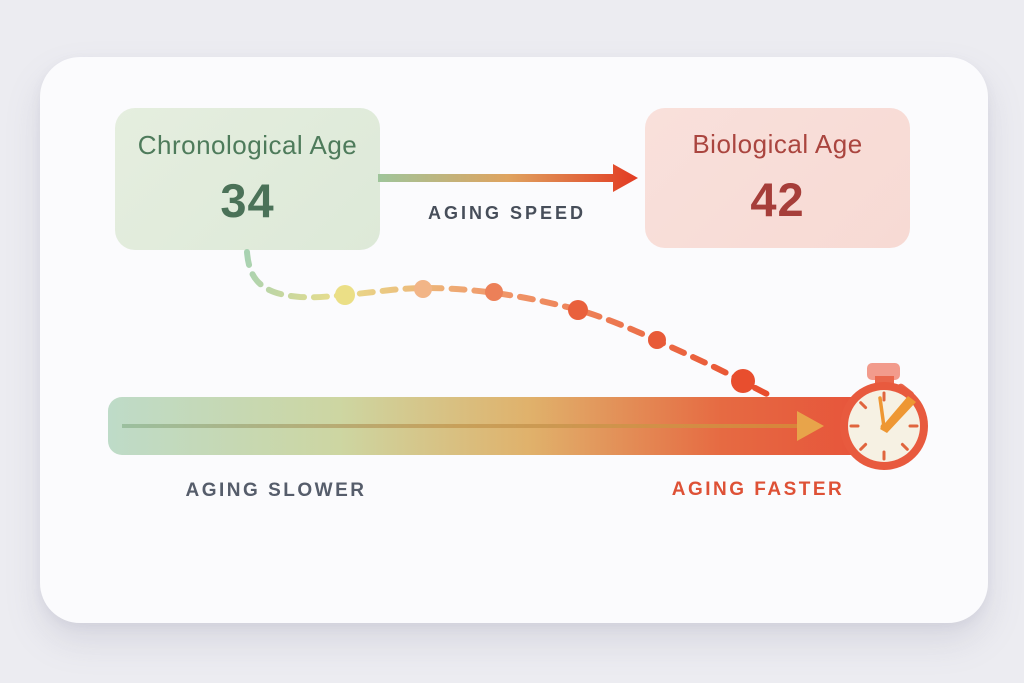  Describe the element at coordinates (777, 199) in the screenshot. I see `biological-age-value: 42` at that location.